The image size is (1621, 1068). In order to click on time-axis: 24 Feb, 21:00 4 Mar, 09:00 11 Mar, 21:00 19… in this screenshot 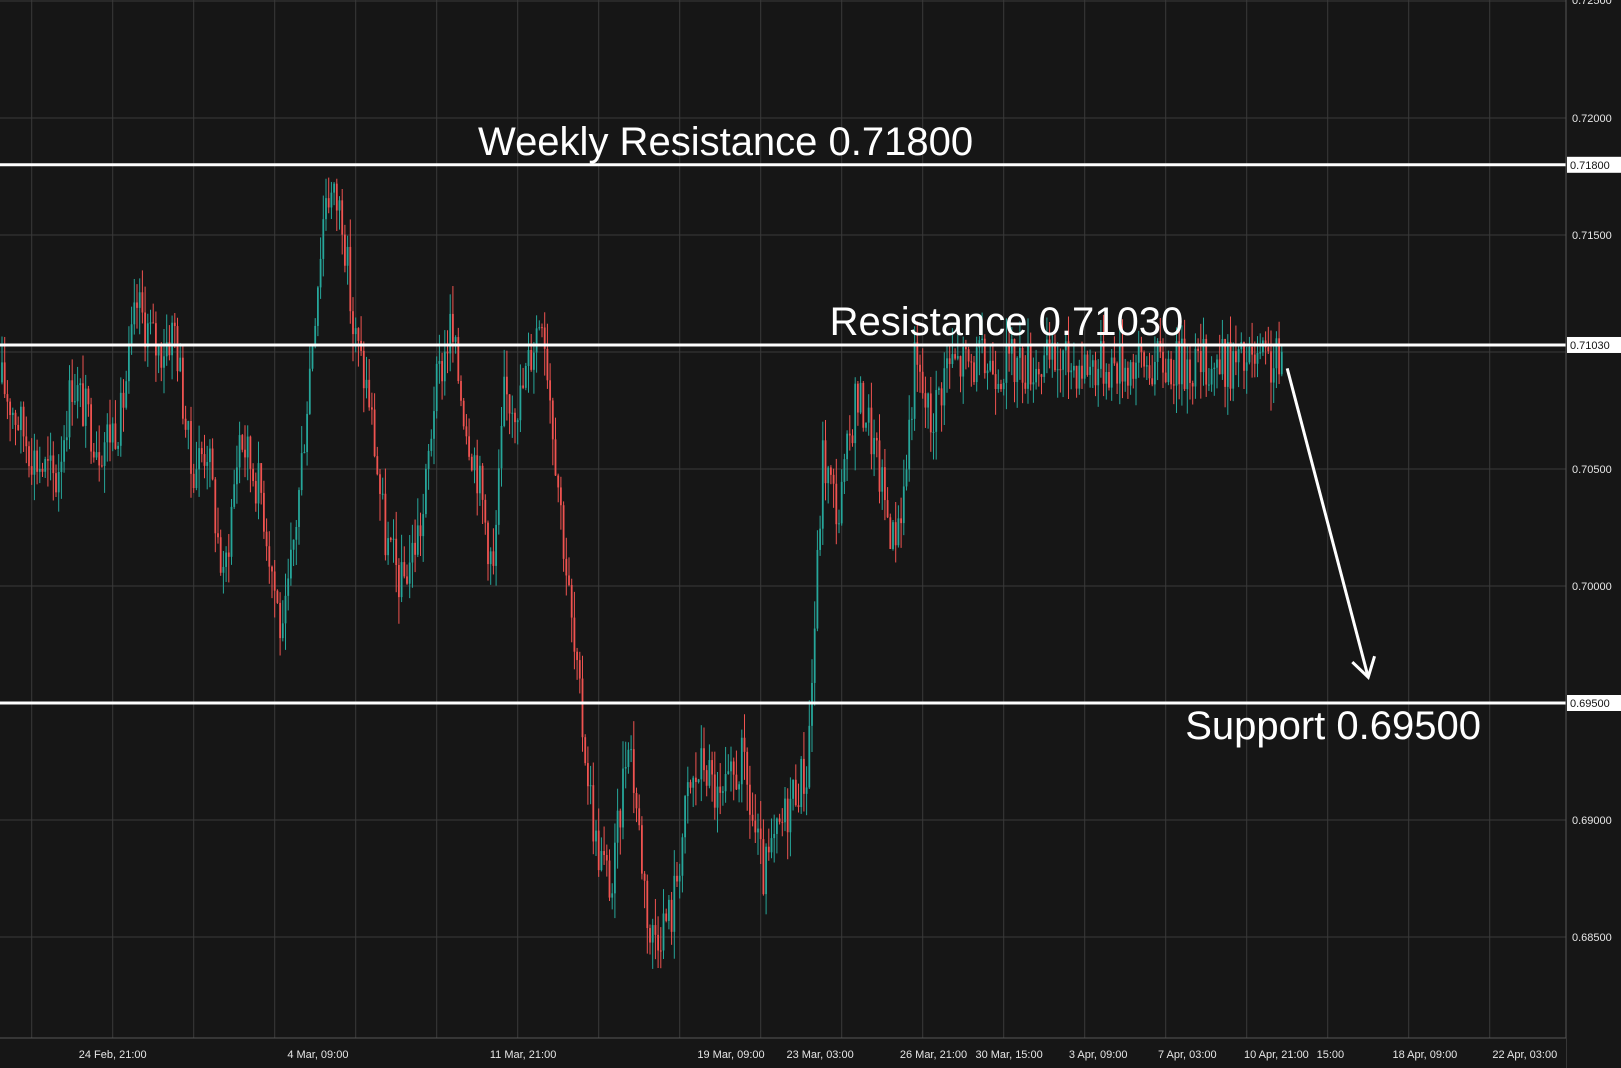, I will do `click(818, 1055)`.